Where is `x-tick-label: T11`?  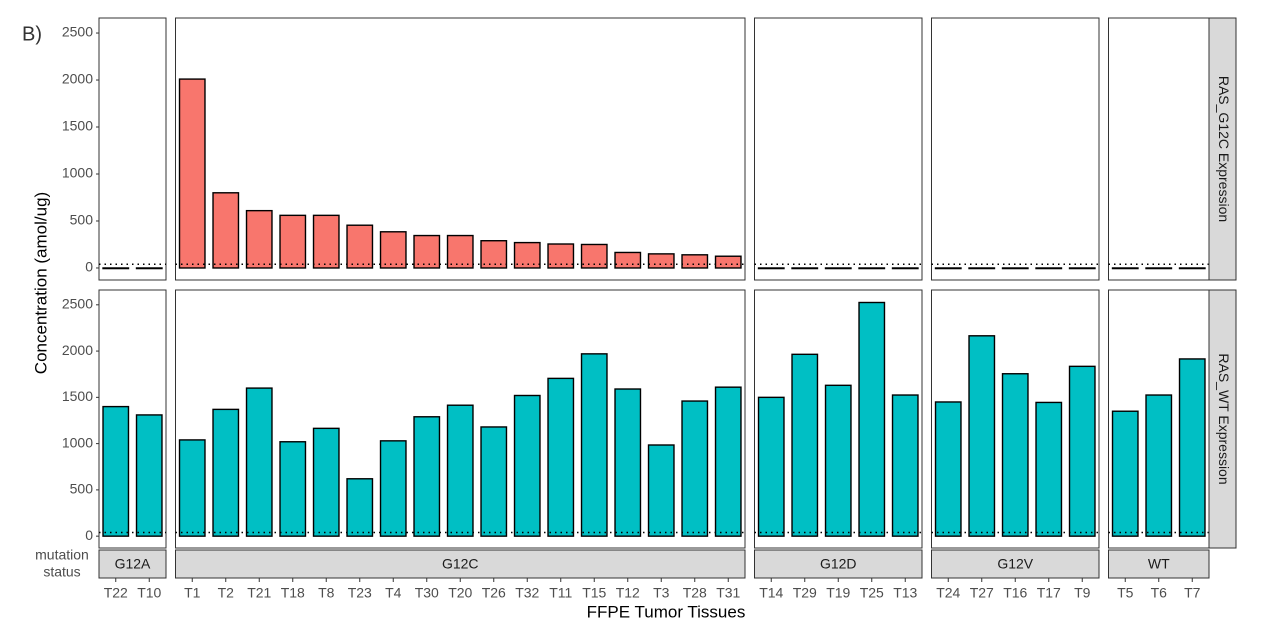 x-tick-label: T11 is located at coordinates (560, 593).